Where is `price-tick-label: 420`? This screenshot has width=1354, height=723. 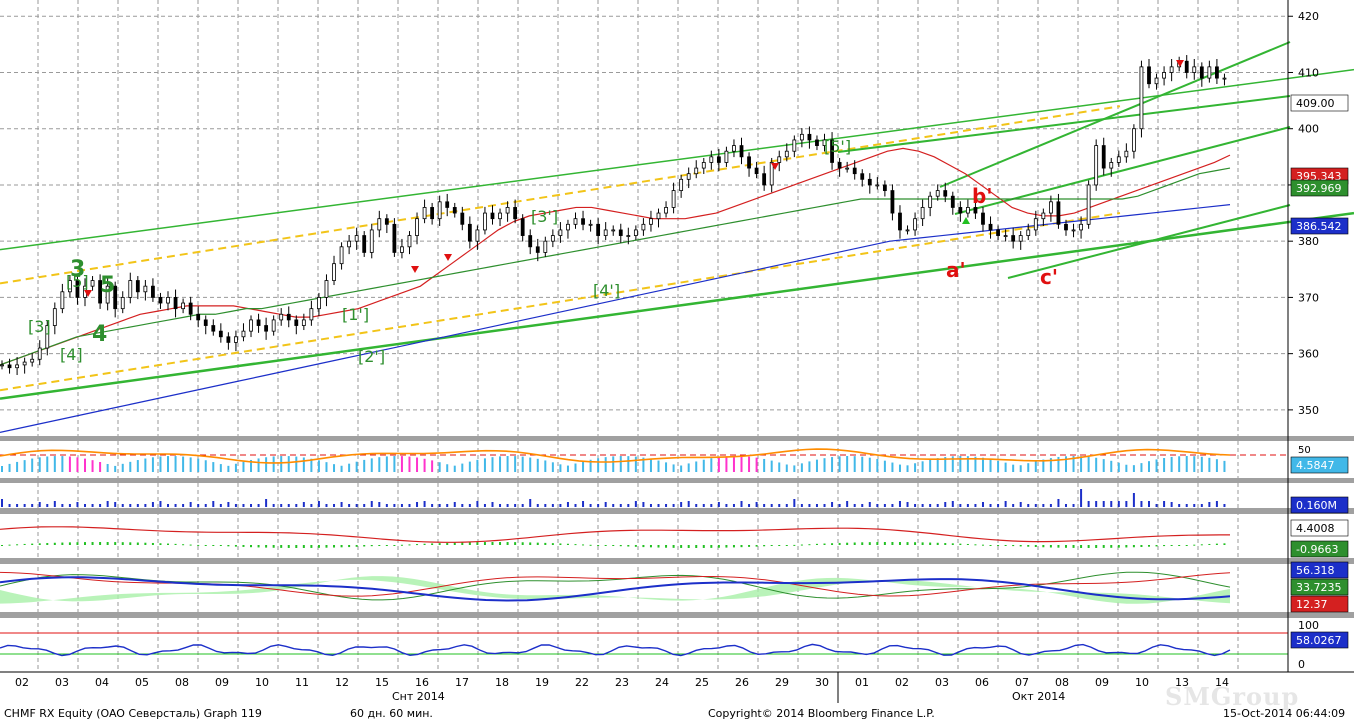
price-tick-label: 420 is located at coordinates (1308, 16).